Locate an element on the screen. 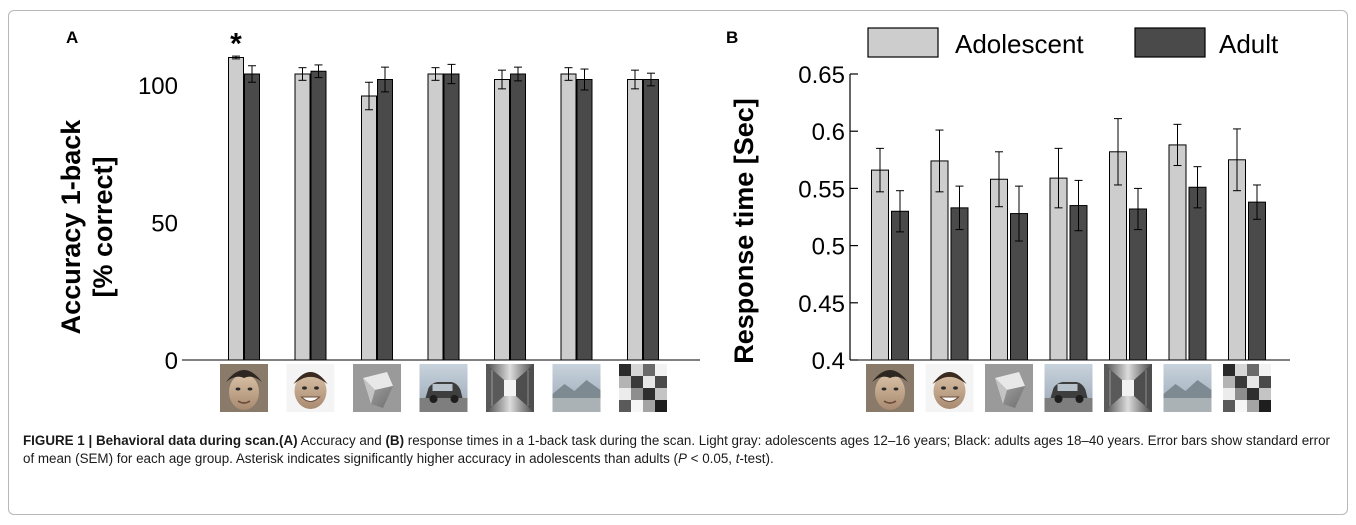  accuracy-significance-asterisk: * is located at coordinates (236, 44).